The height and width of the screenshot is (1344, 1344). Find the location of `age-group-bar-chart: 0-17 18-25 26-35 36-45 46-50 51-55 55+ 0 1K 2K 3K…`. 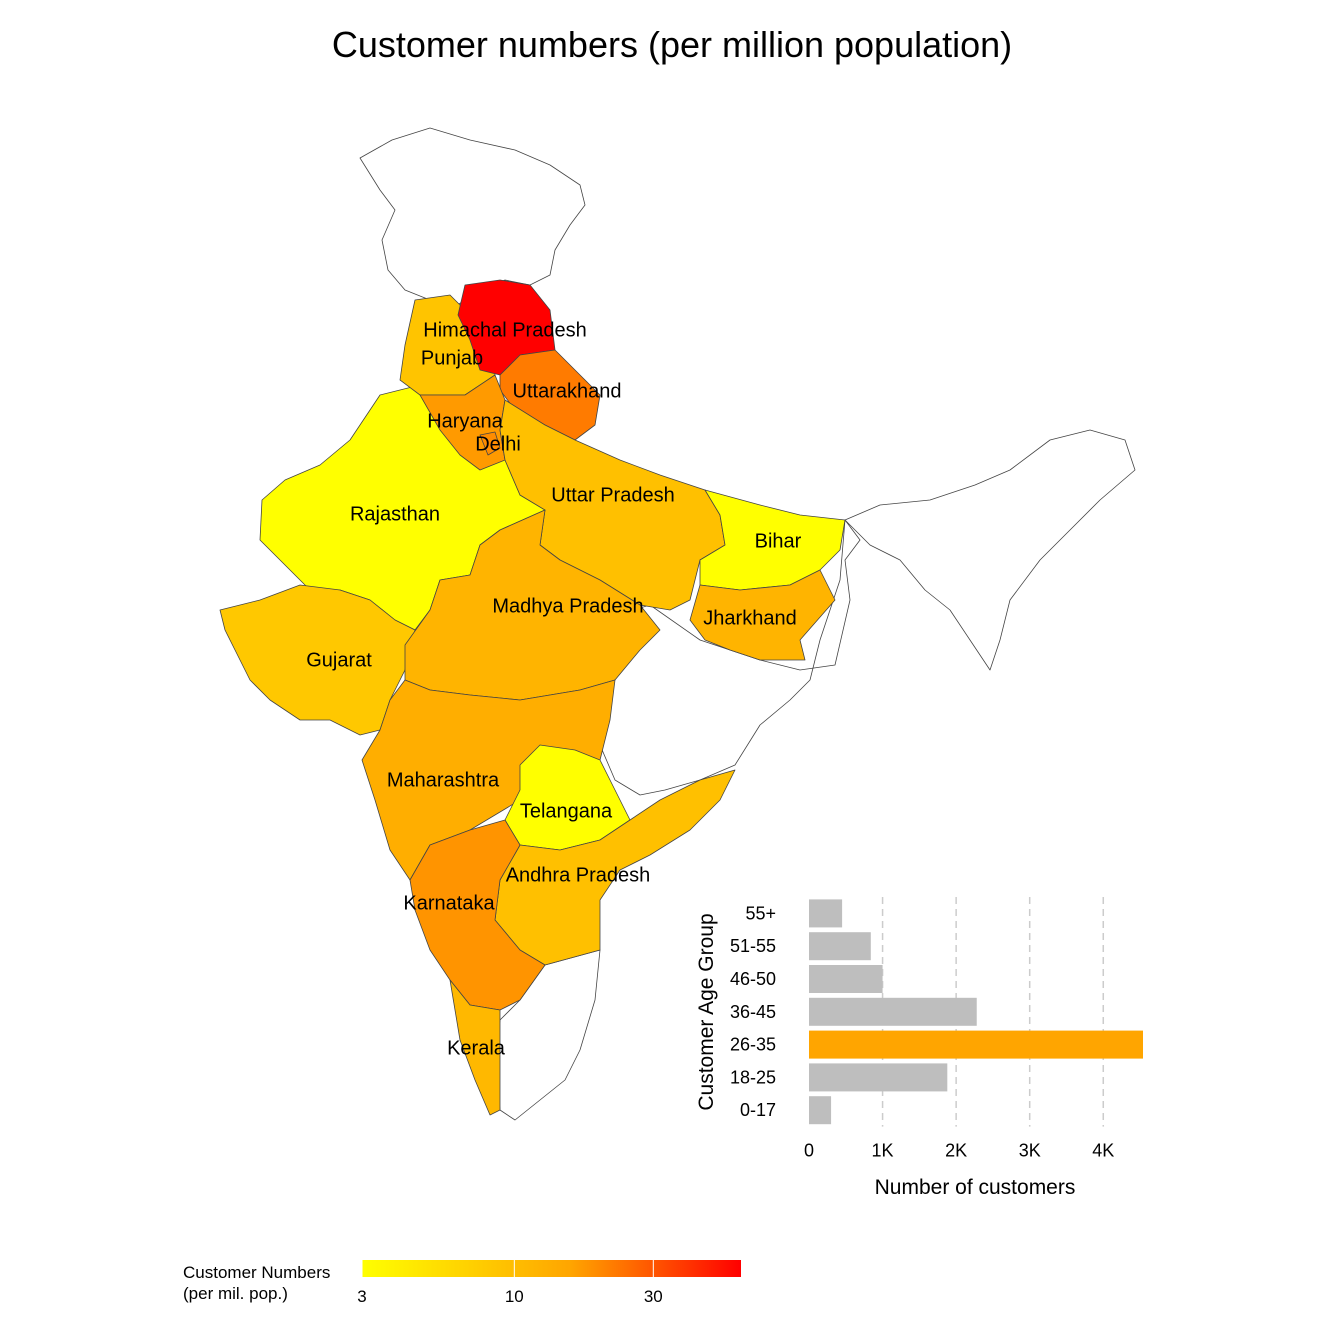

age-group-bar-chart: 0-17 18-25 26-35 36-45 46-50 51-55 55+ 0 1K 2K 3K… is located at coordinates (919, 1048).